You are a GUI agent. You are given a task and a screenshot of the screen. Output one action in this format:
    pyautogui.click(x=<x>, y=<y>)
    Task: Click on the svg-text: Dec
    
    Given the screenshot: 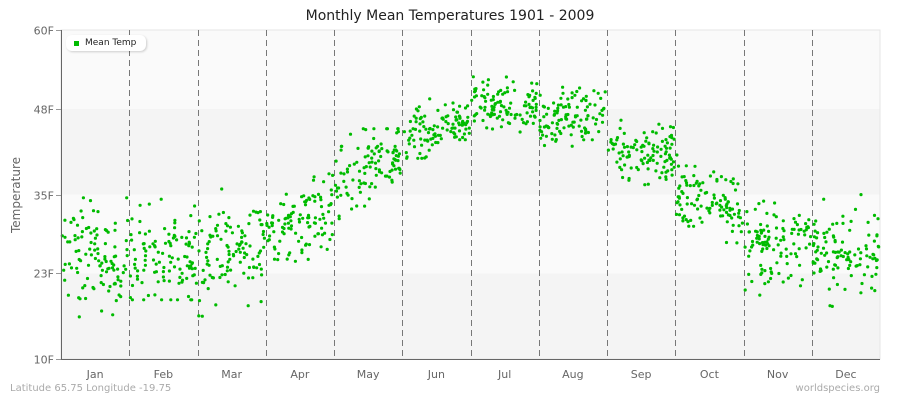 What is the action you would take?
    pyautogui.click(x=845, y=374)
    